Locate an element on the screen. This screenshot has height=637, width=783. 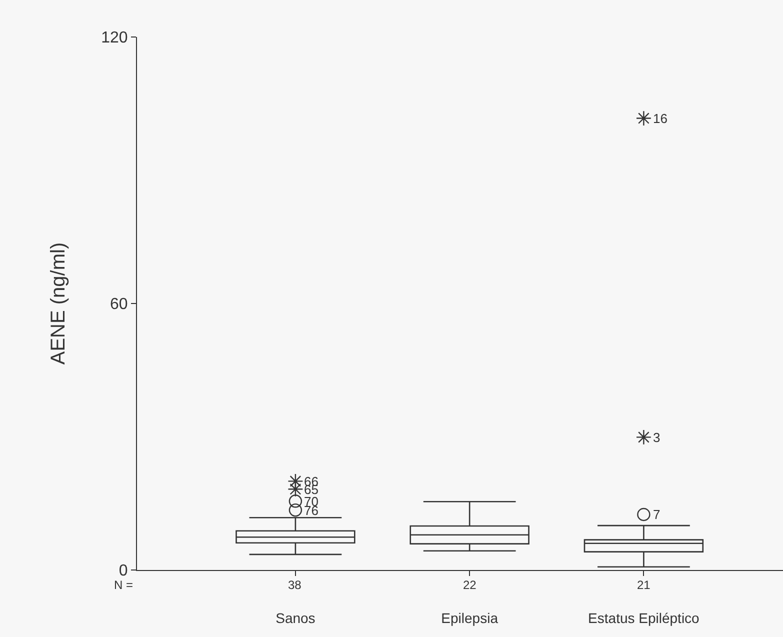
annotation: 3 is located at coordinates (656, 437).